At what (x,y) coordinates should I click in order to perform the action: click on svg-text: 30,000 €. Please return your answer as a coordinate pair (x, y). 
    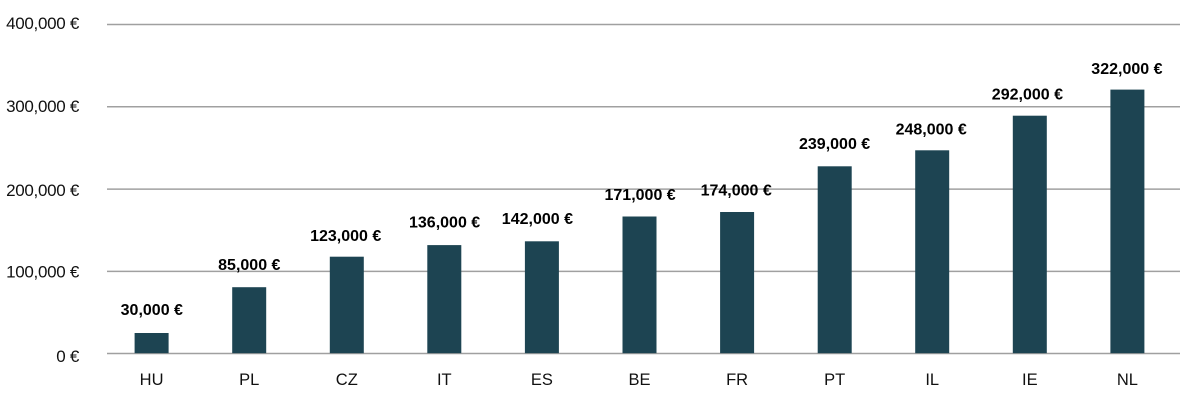
    Looking at the image, I should click on (152, 310).